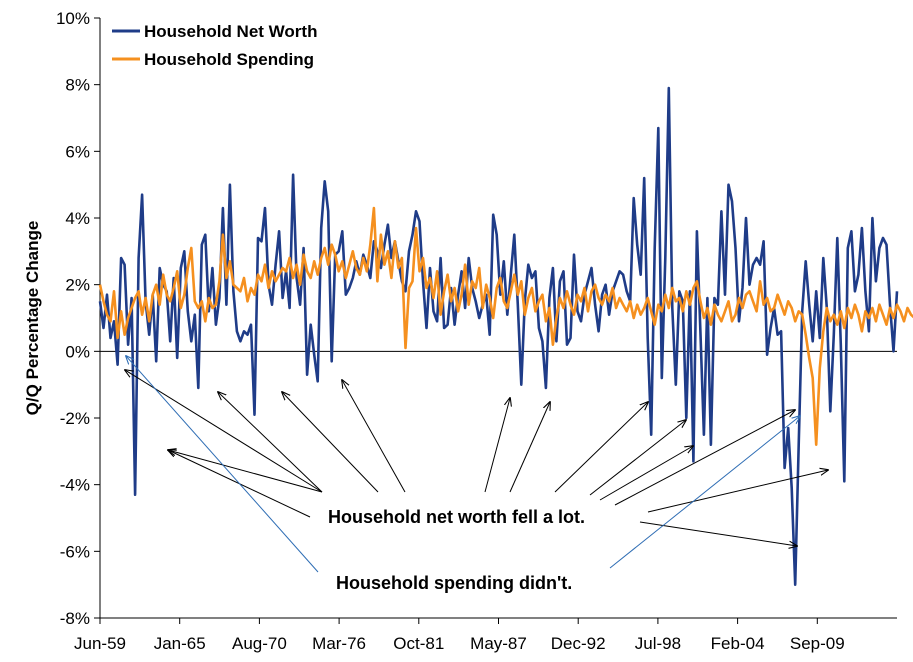 This screenshot has width=913, height=662. I want to click on y-axis: -8% -6% -4% -2% 0% 2% 4% 6% 8% 10%, so click(78, 318).